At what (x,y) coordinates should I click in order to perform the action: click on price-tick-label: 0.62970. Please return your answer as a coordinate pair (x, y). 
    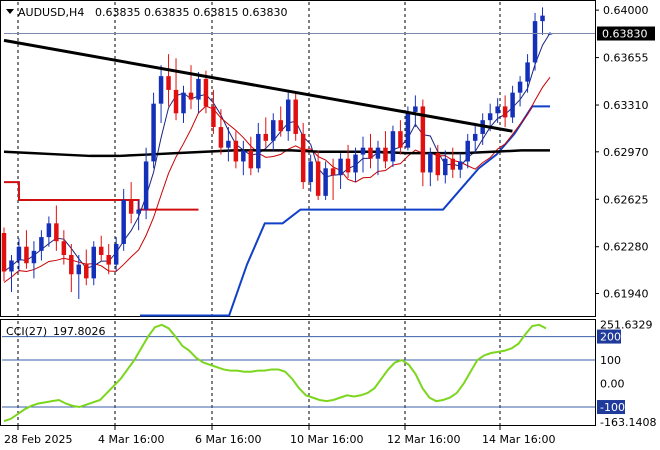
    Looking at the image, I should click on (626, 152).